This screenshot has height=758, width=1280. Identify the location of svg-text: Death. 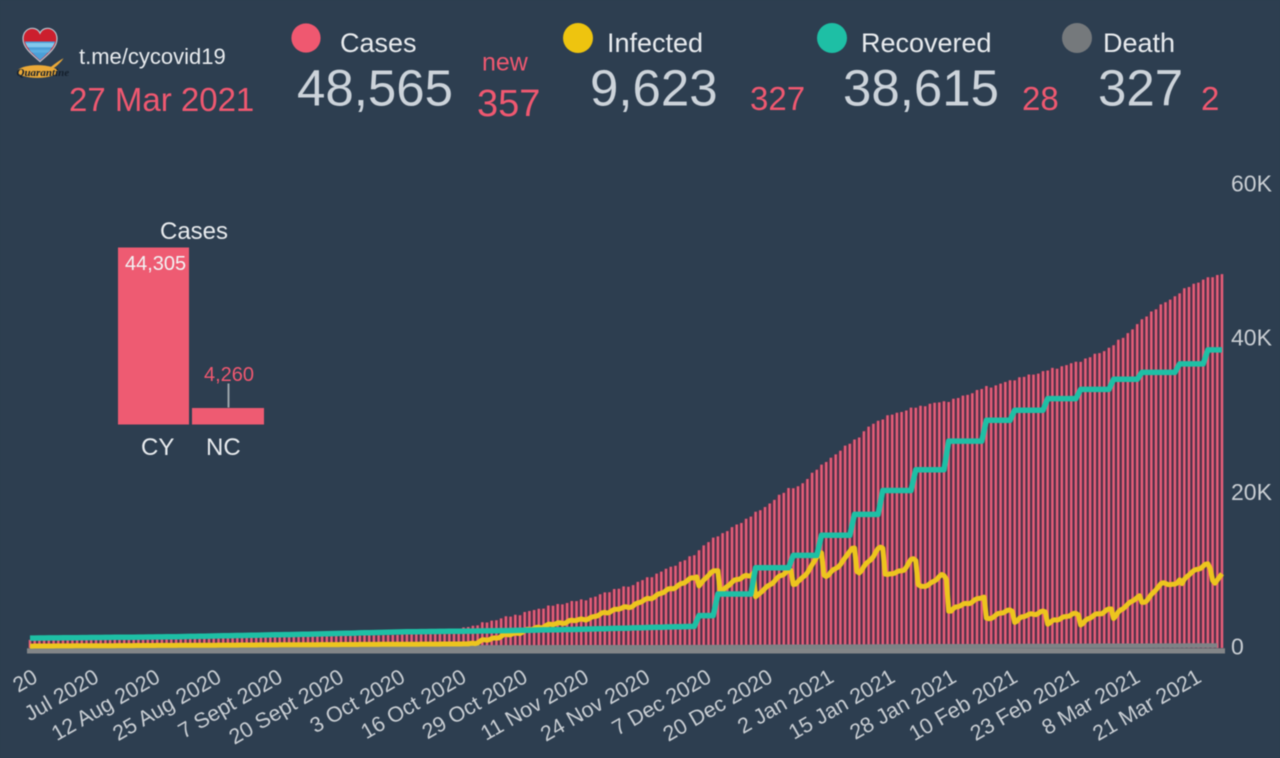
(1139, 43).